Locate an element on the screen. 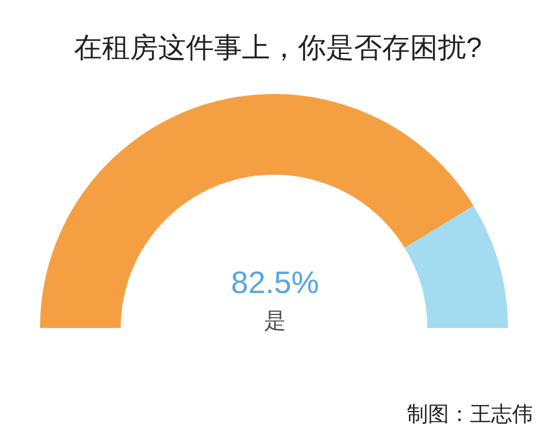  title: 在租房这件事上，你是否存困扰? is located at coordinates (278, 47).